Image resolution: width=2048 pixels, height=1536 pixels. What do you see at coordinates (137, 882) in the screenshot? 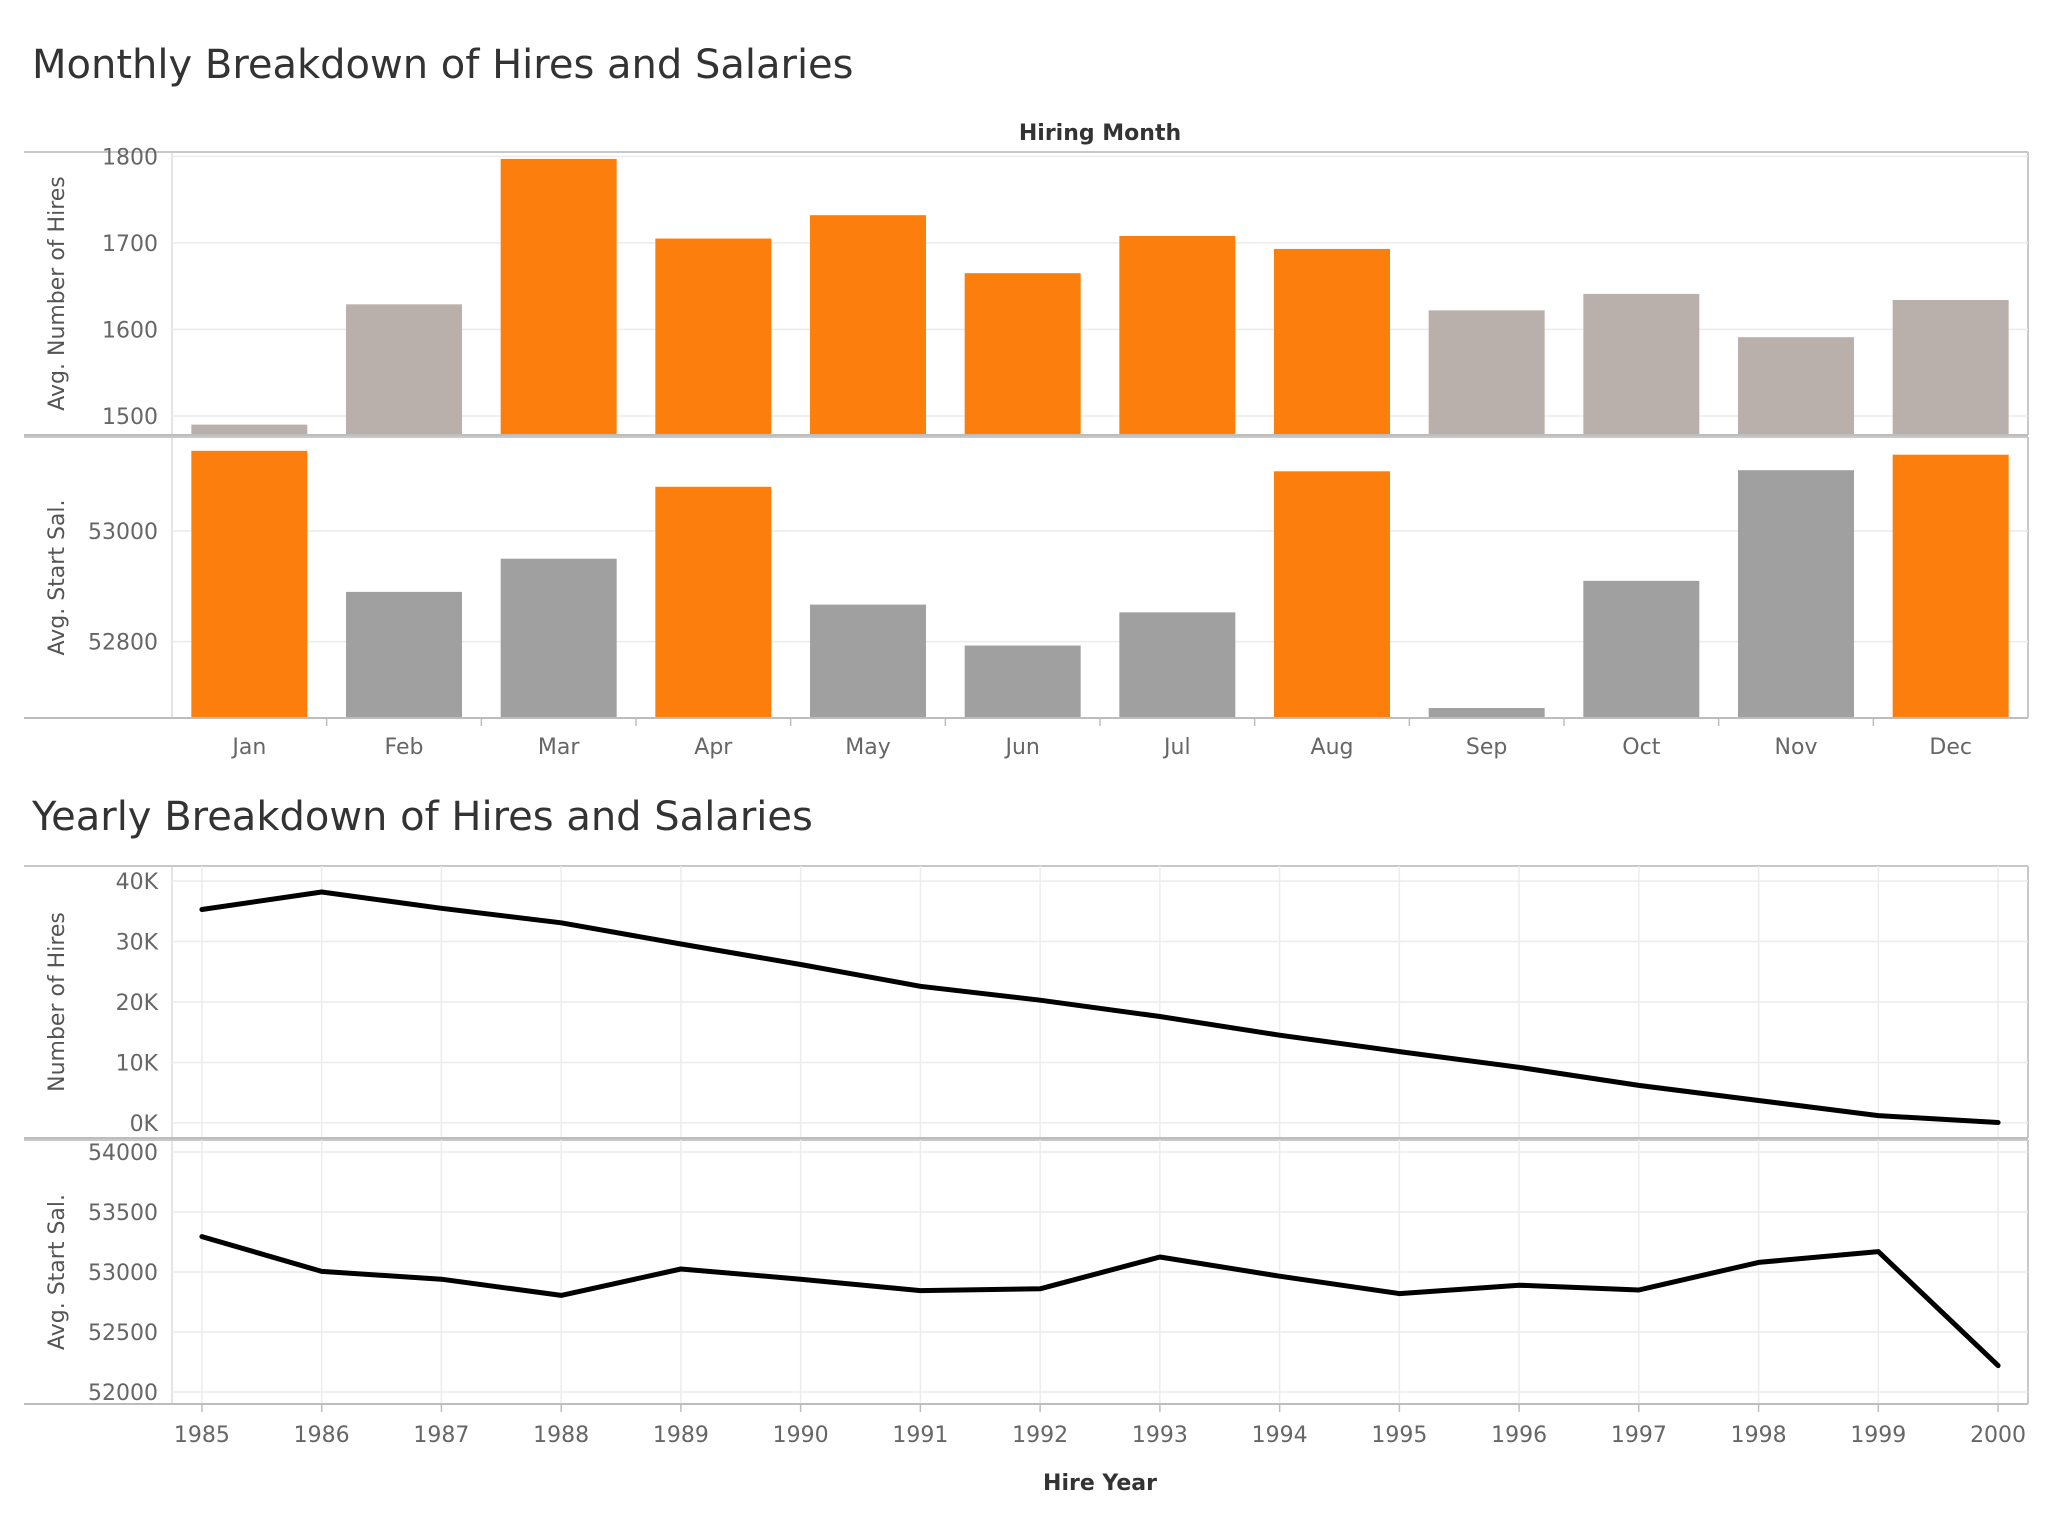
I see `y-tick-label: 40K` at bounding box center [137, 882].